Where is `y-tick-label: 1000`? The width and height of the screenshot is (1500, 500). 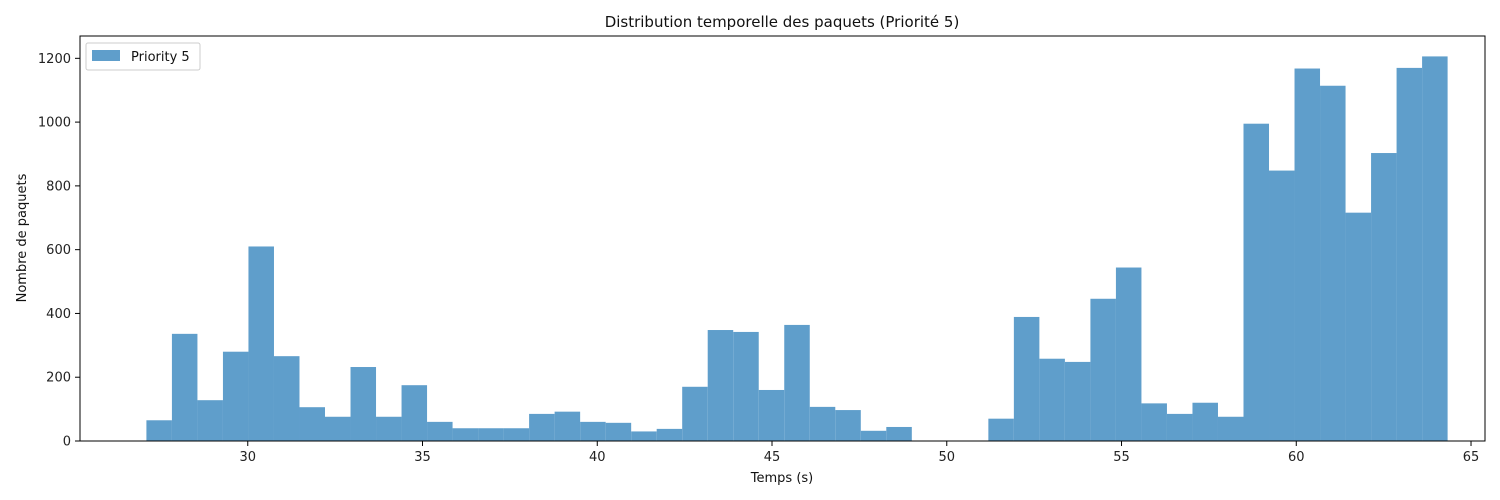
y-tick-label: 1000 is located at coordinates (54, 123).